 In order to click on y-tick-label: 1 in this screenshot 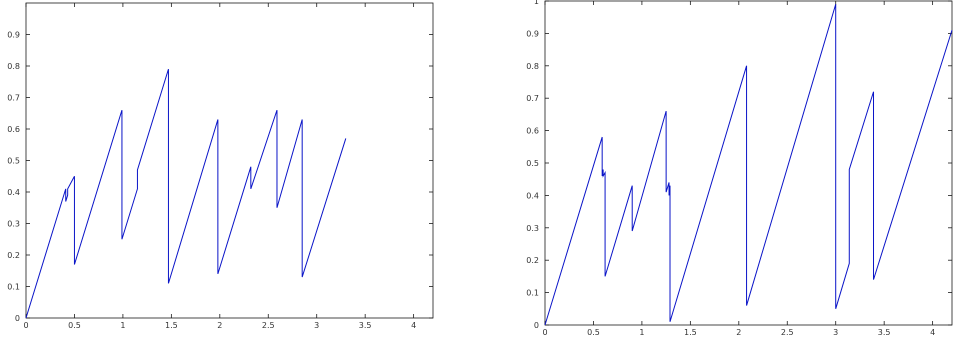, I will do `click(536, 3)`.